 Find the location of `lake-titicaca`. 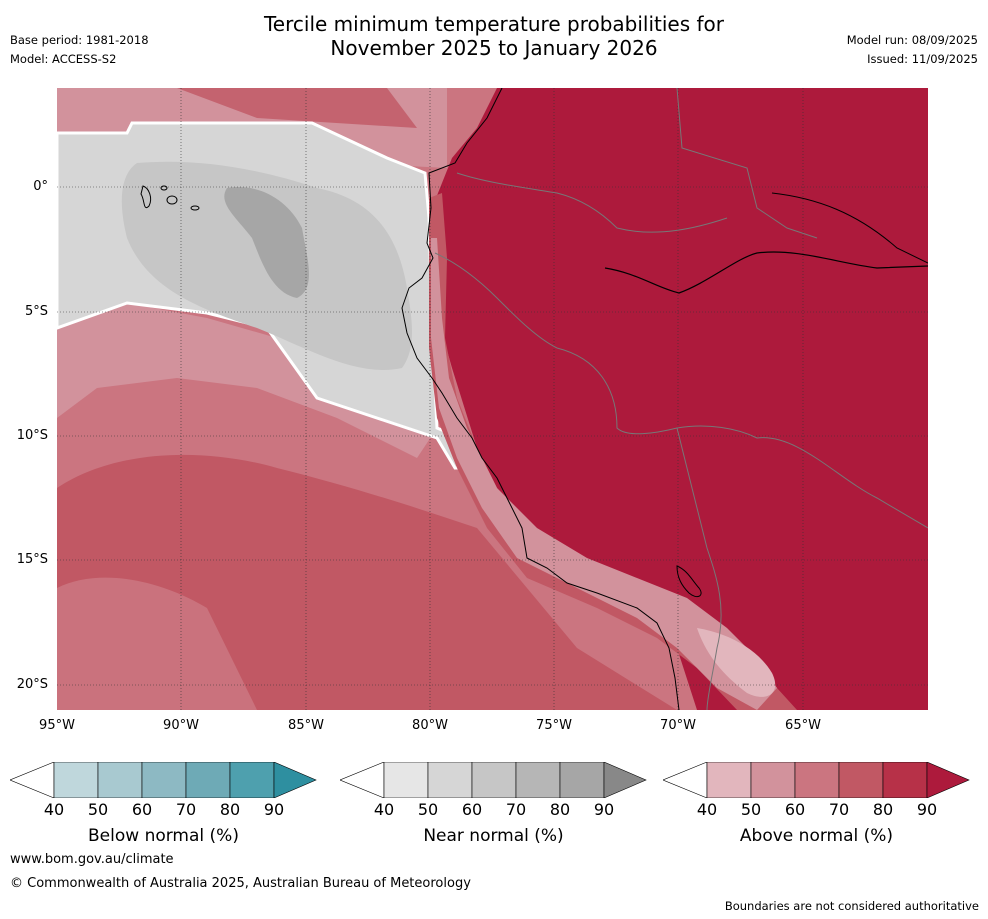

lake-titicaca is located at coordinates (689, 581).